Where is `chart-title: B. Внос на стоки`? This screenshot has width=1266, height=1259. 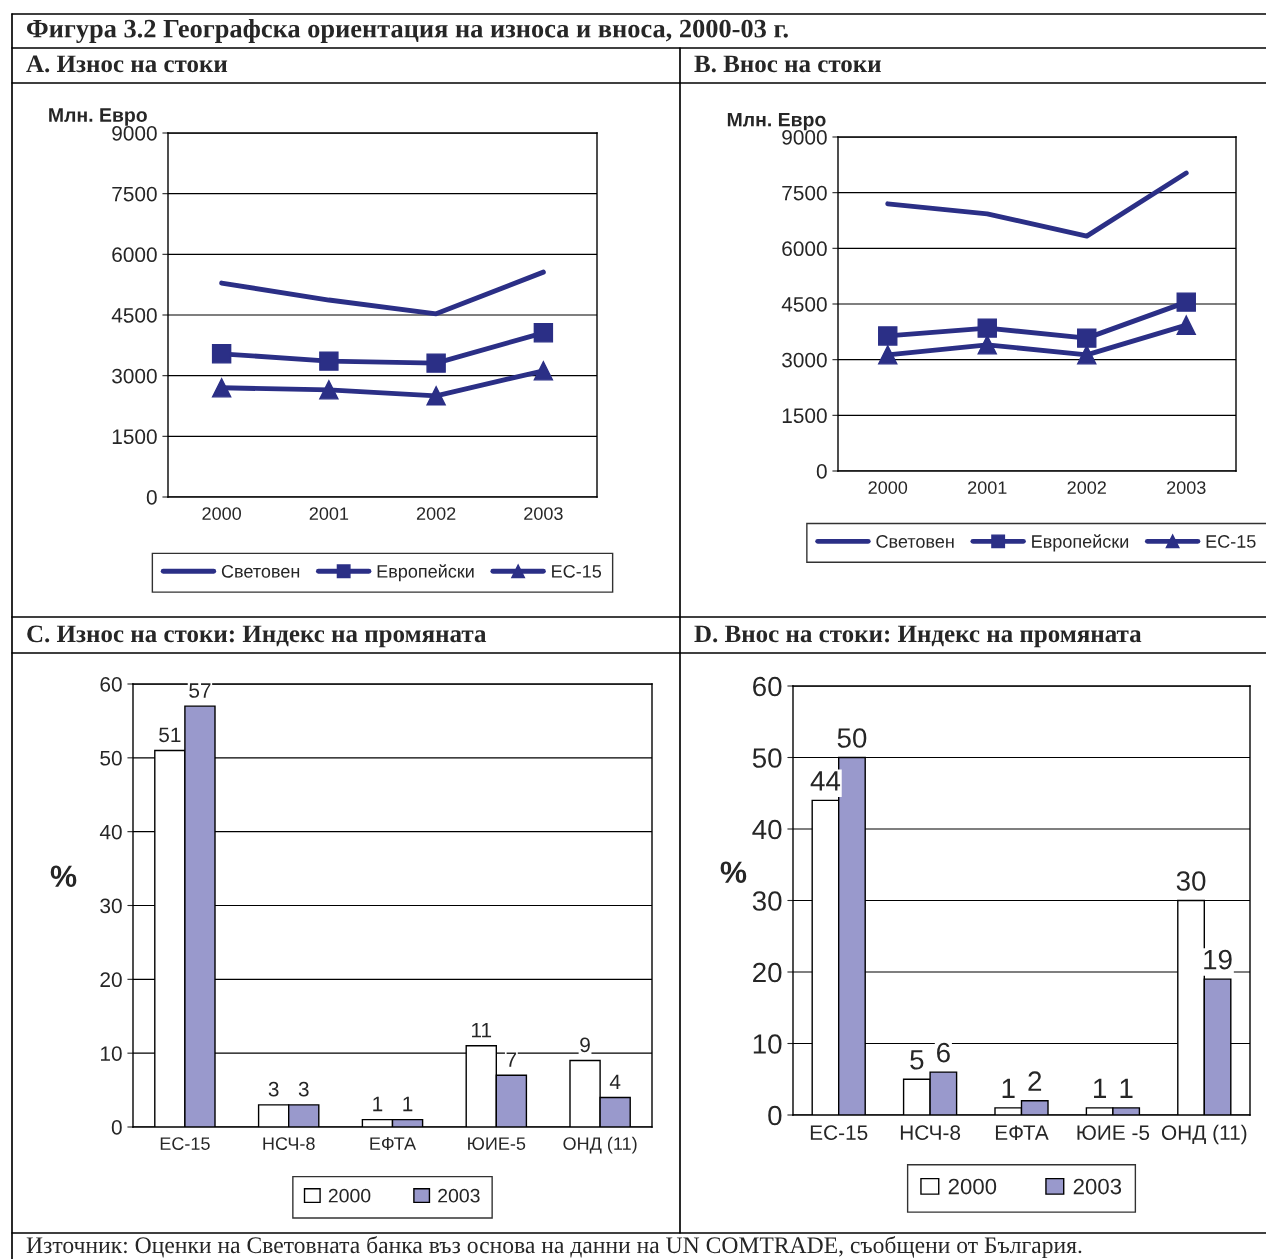
chart-title: B. Внос на стоки is located at coordinates (787, 64).